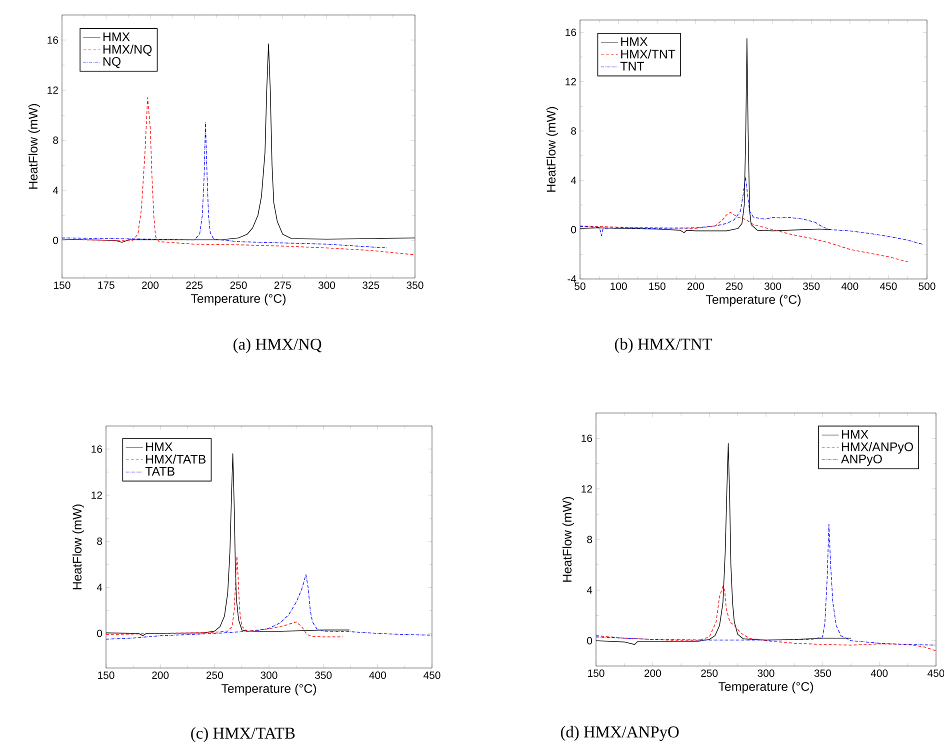 Image resolution: width=944 pixels, height=756 pixels. What do you see at coordinates (112, 62) in the screenshot?
I see `legend-label: NQ` at bounding box center [112, 62].